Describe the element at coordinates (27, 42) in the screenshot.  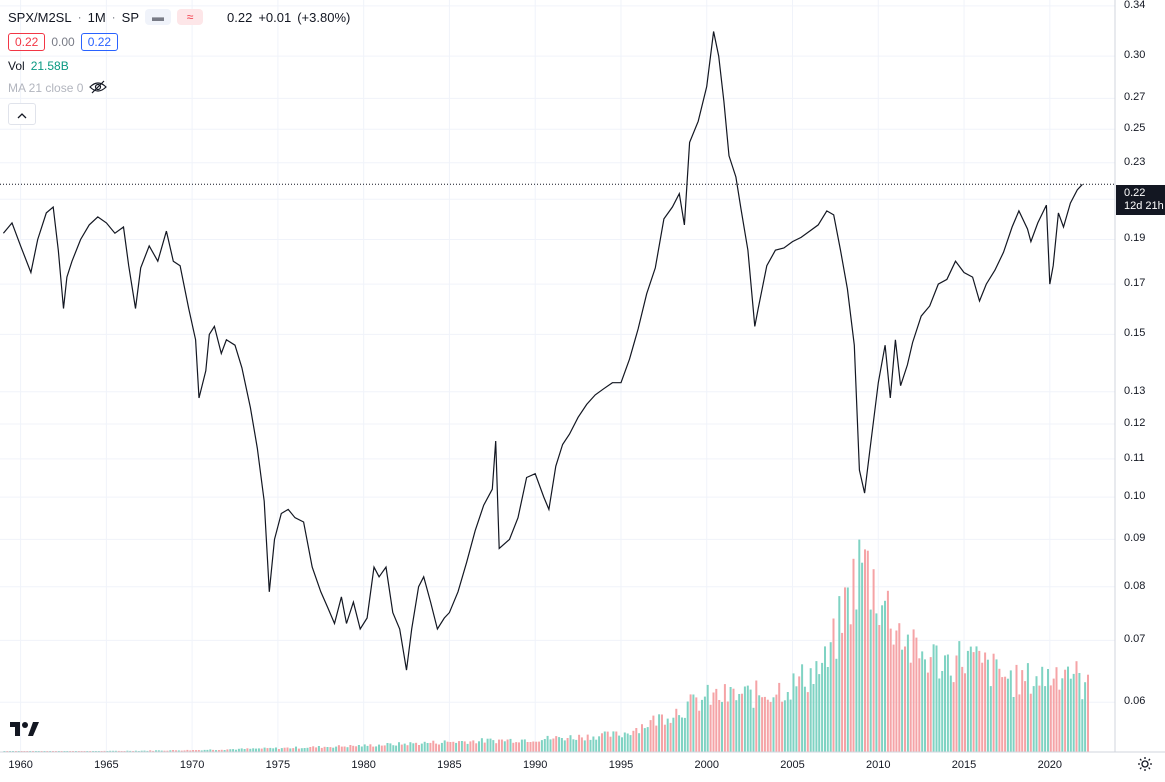
I see `bid-button: 0.22` at that location.